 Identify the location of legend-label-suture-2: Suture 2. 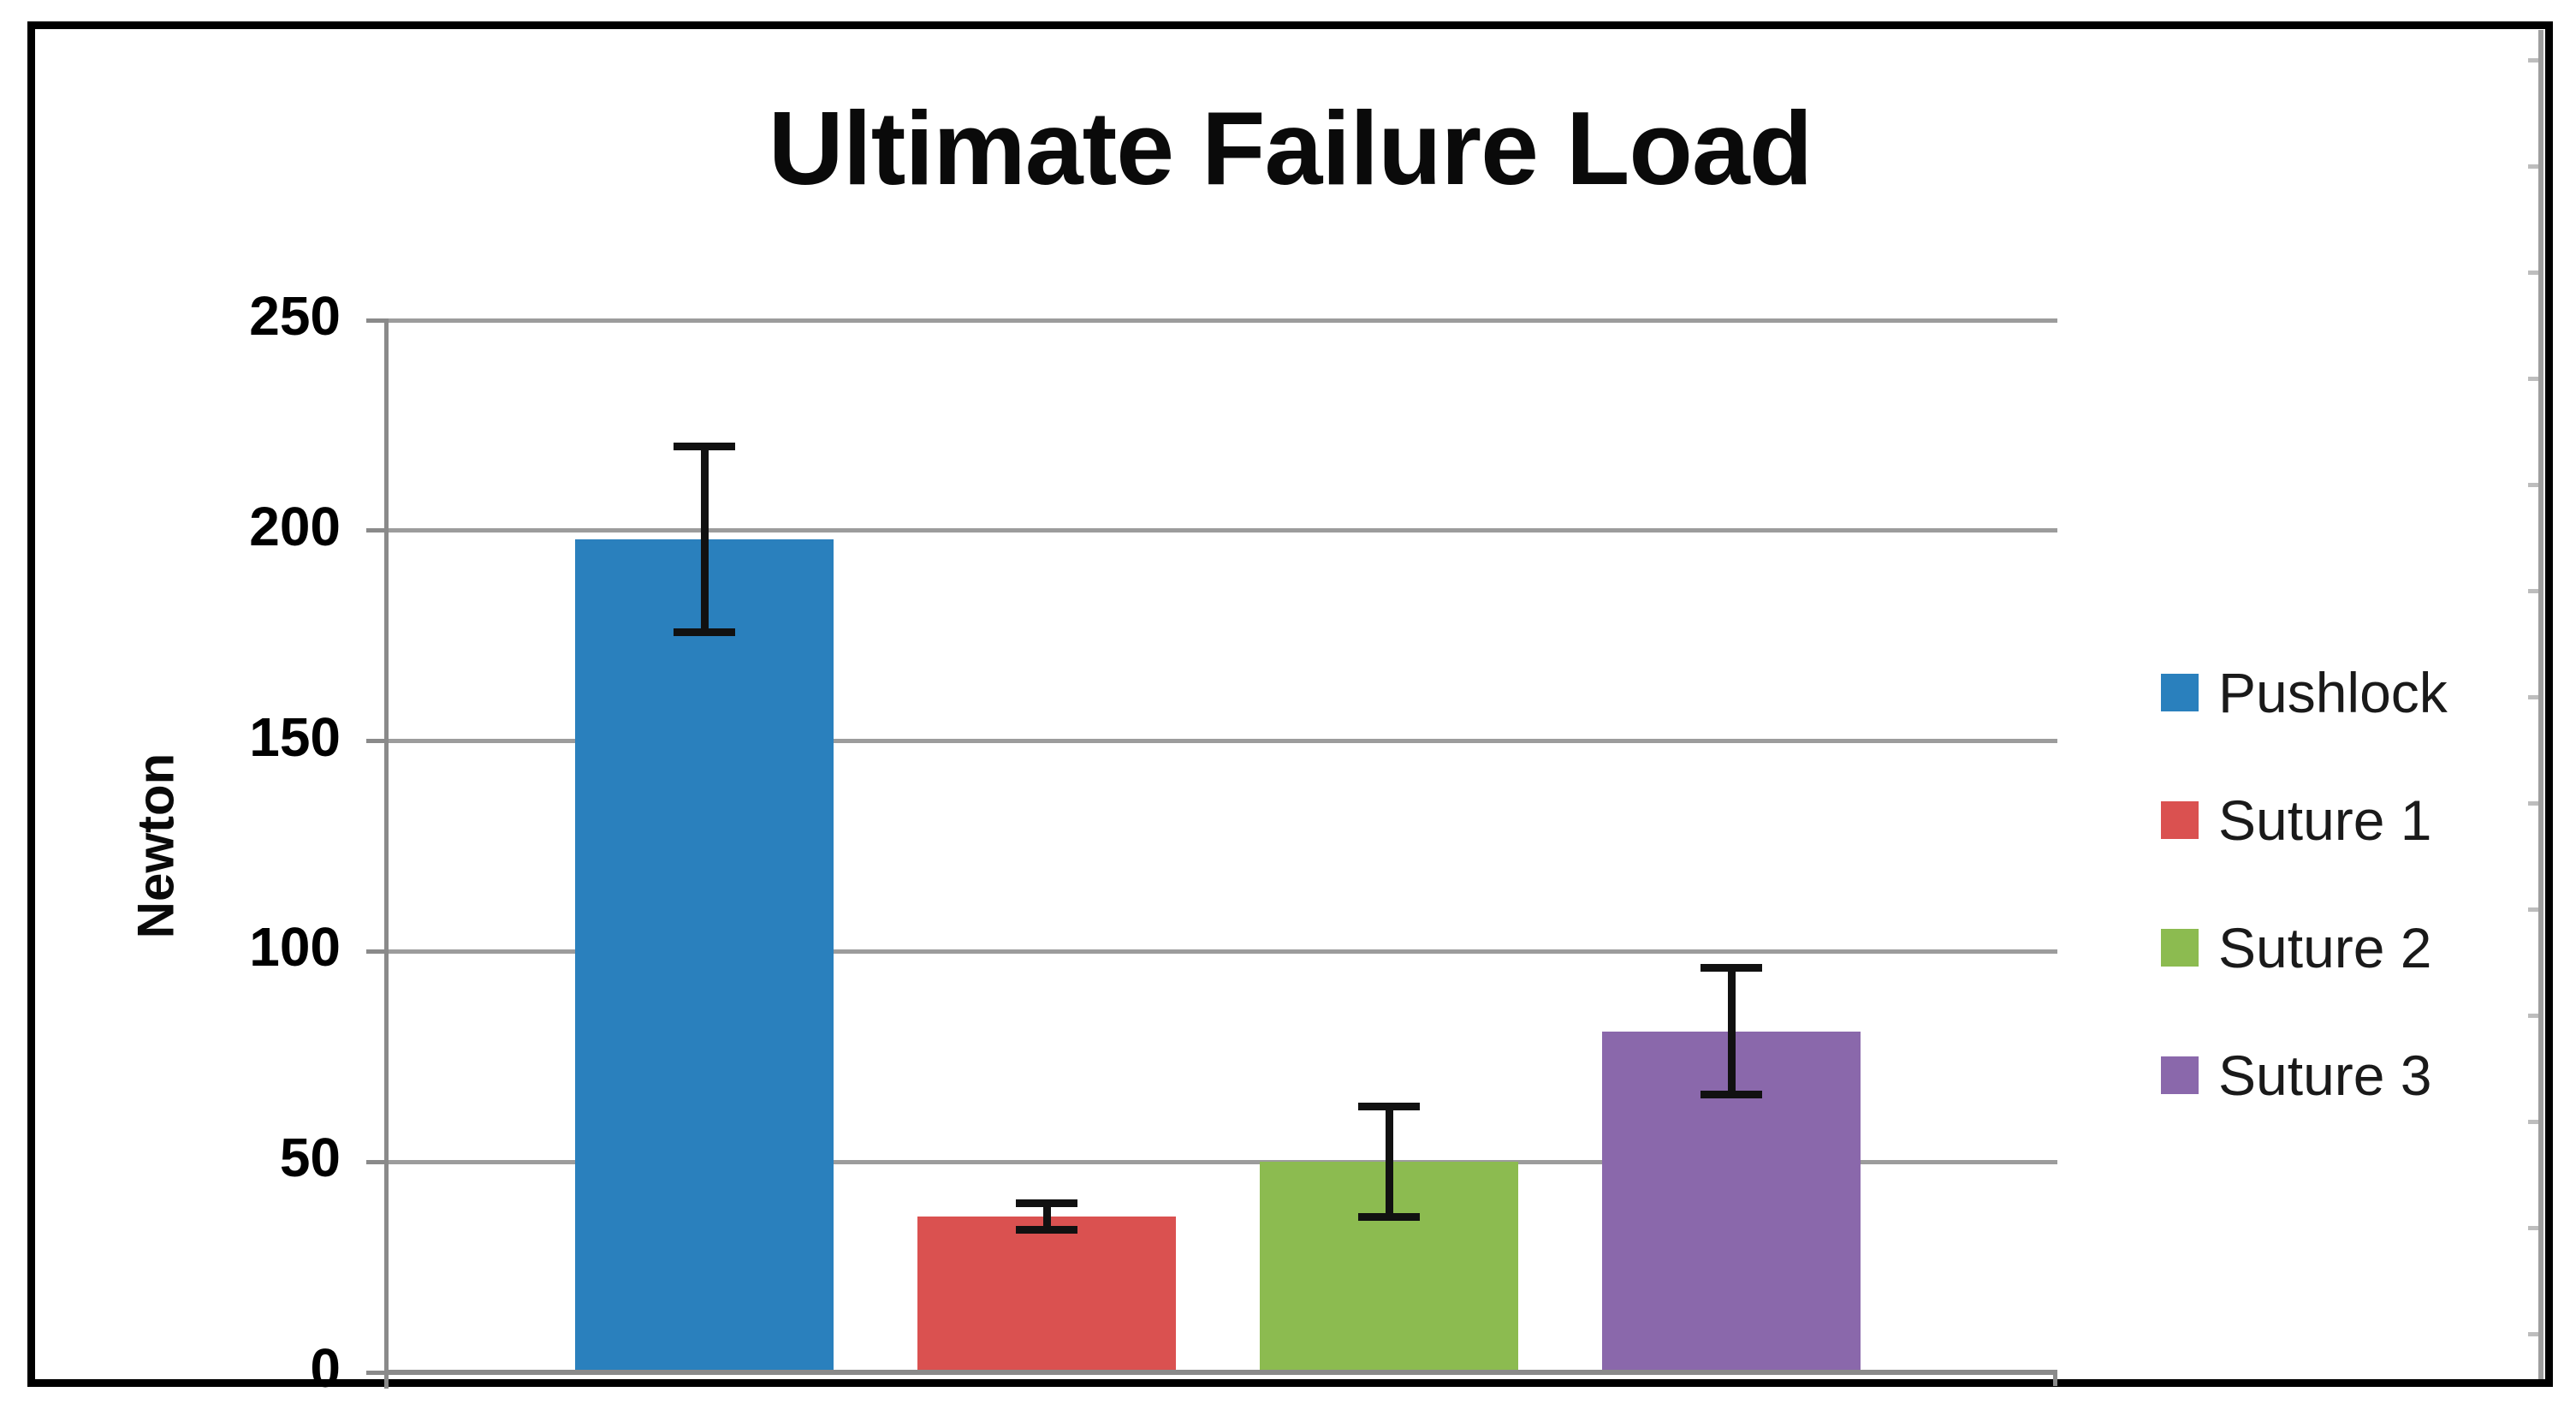
(2325, 947).